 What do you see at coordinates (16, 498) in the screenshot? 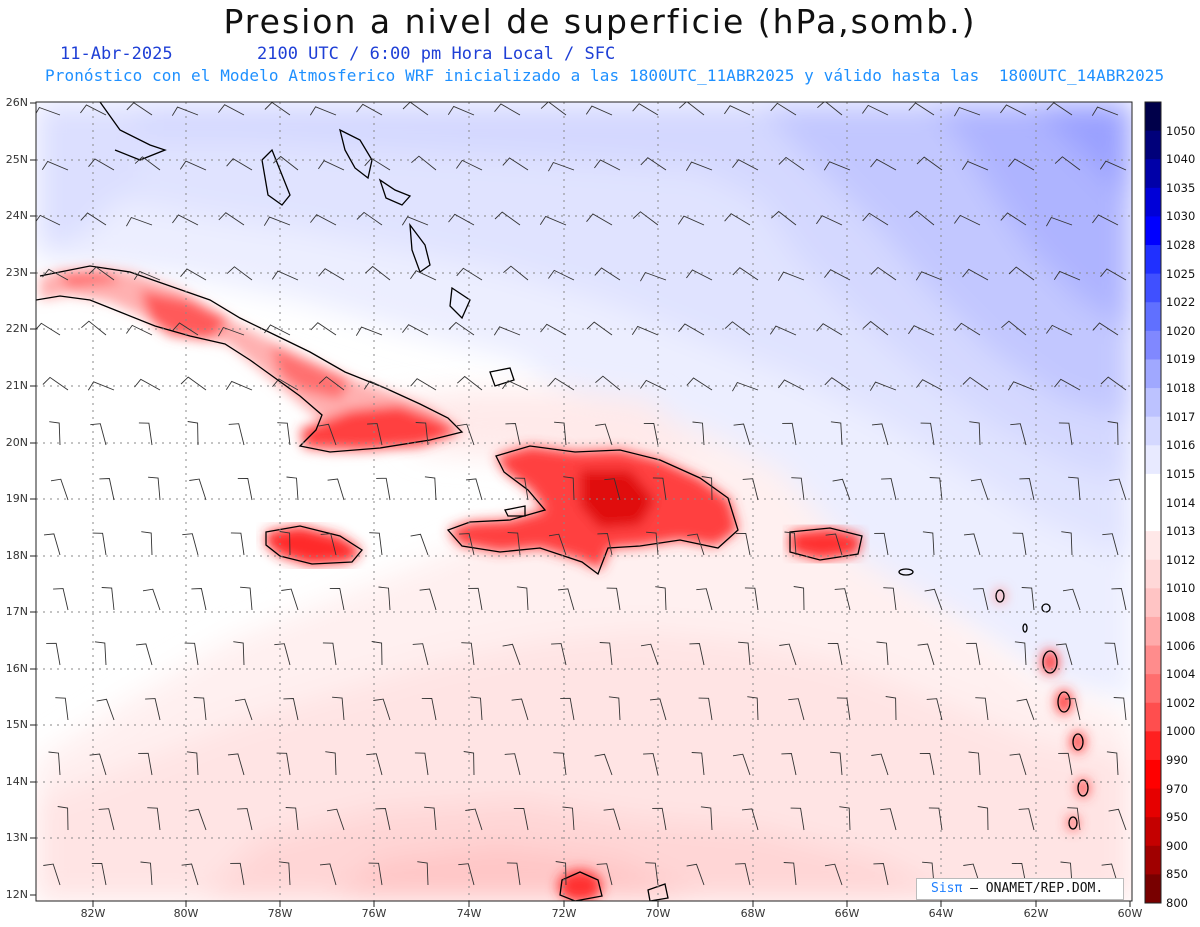
I see `lat-label: 19N` at bounding box center [16, 498].